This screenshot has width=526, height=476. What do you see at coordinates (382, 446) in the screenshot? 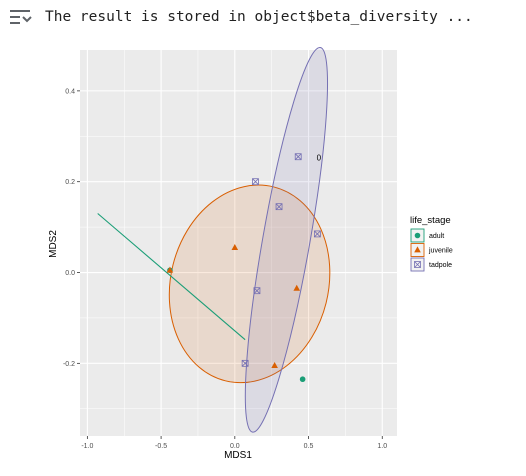
I see `x-tick-label: 1.0` at bounding box center [382, 446].